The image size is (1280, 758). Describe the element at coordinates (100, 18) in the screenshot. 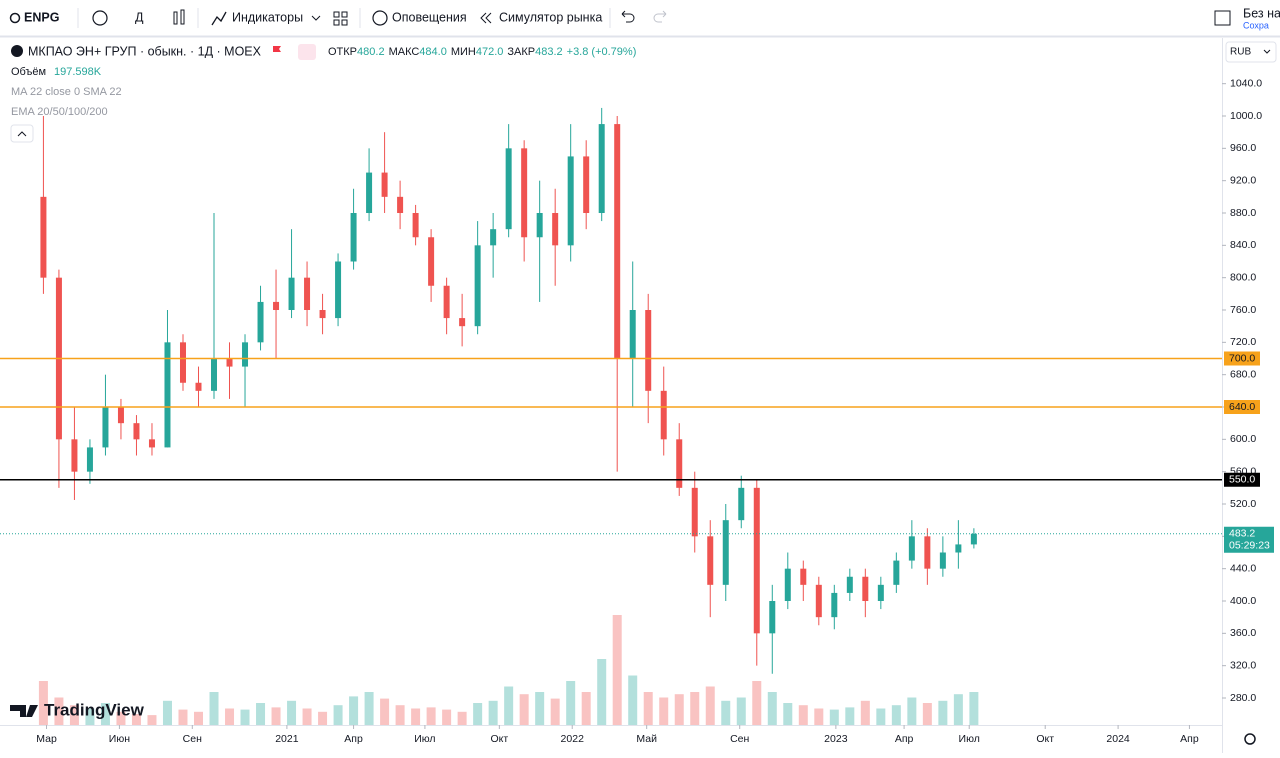

I see `add-symbol` at that location.